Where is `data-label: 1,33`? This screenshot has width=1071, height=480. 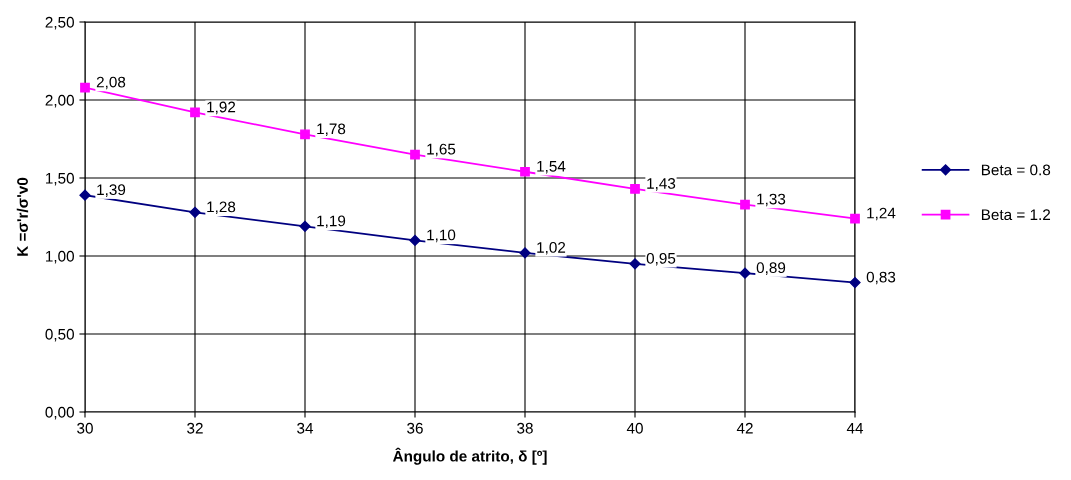 data-label: 1,33 is located at coordinates (771, 200).